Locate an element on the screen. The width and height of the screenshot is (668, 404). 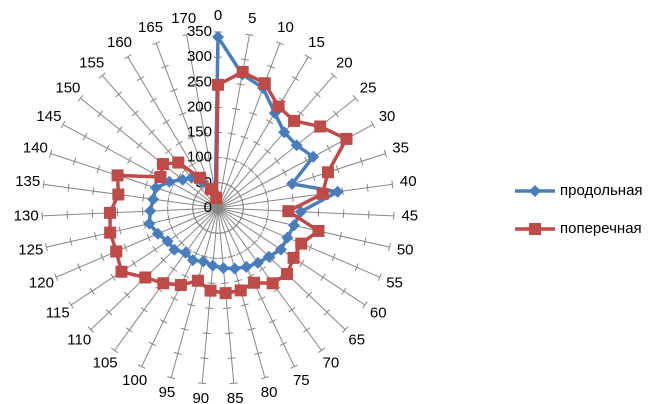
category-label: 35 is located at coordinates (400, 148).